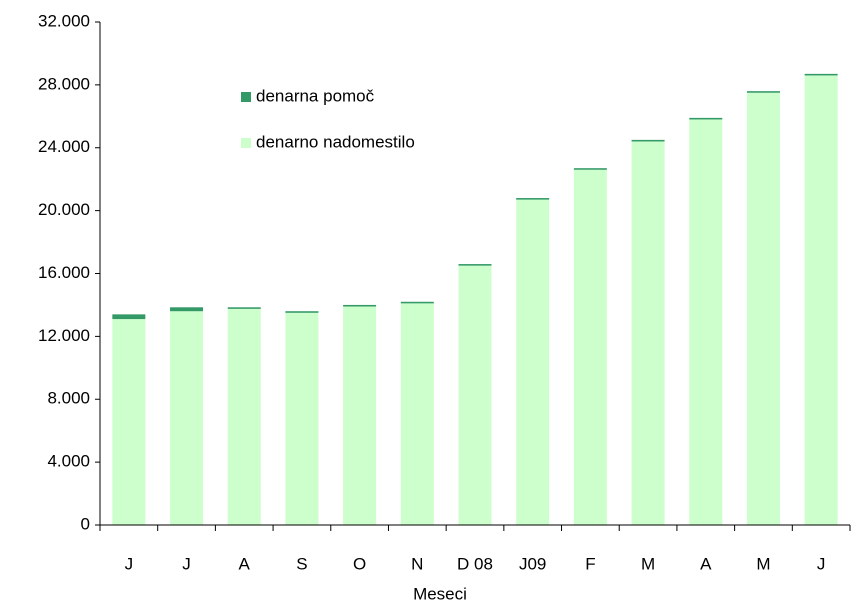 The height and width of the screenshot is (608, 856). Describe the element at coordinates (417, 563) in the screenshot. I see `x-tick-label: N` at that location.